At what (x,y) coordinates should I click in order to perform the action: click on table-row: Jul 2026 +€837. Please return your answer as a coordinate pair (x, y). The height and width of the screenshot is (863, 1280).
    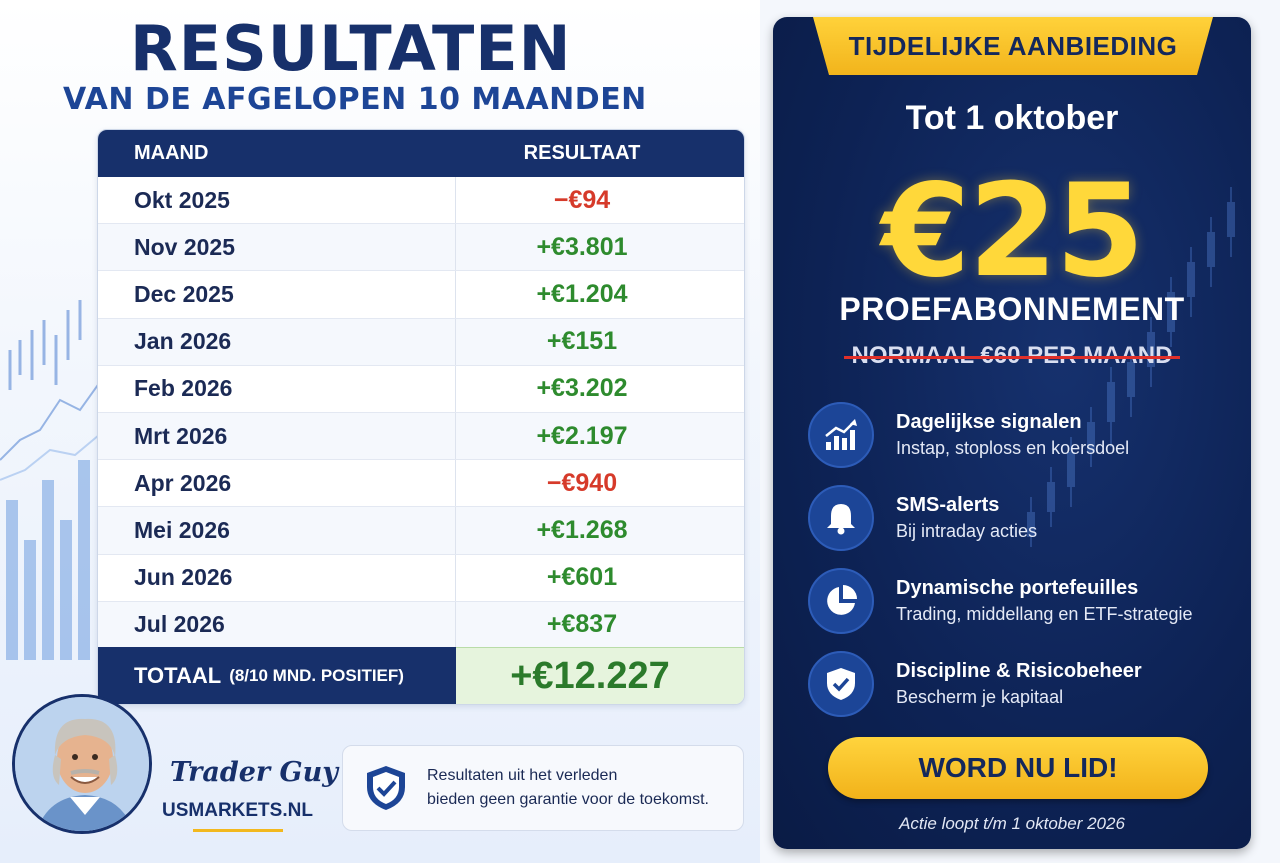
    Looking at the image, I should click on (421, 625).